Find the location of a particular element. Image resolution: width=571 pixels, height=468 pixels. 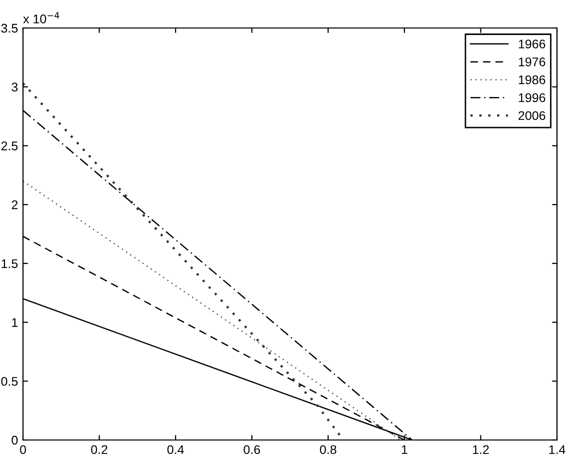

x-tick-label: 1.4 is located at coordinates (557, 449).